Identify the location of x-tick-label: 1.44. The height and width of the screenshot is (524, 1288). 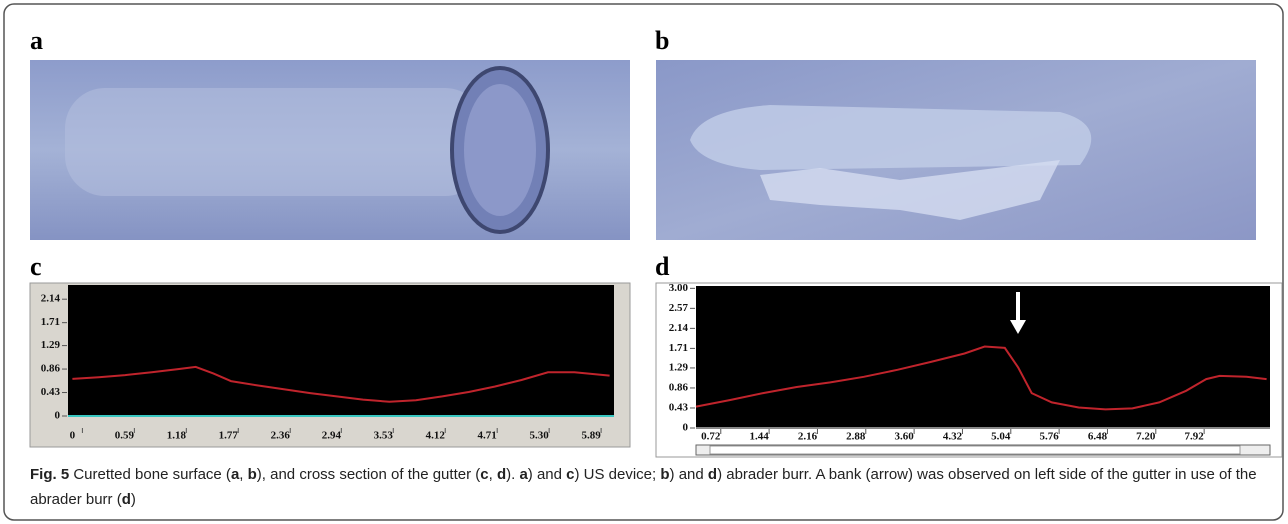
(759, 437).